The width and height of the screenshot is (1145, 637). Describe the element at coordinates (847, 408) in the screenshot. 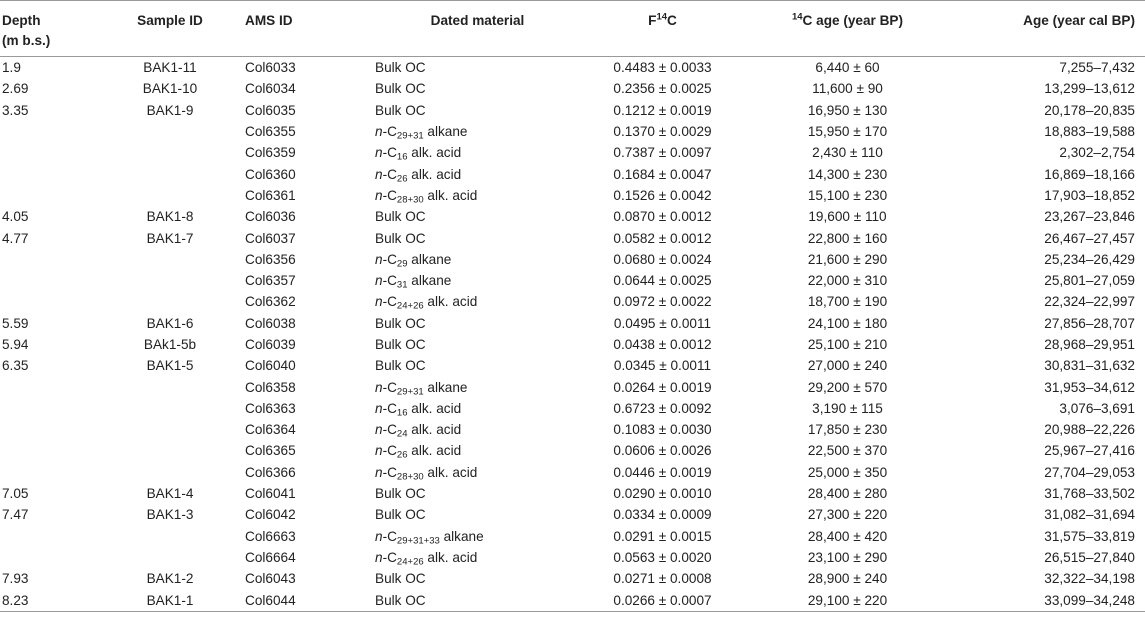

I see `cell-c14-age: 3,190 ± 115` at that location.